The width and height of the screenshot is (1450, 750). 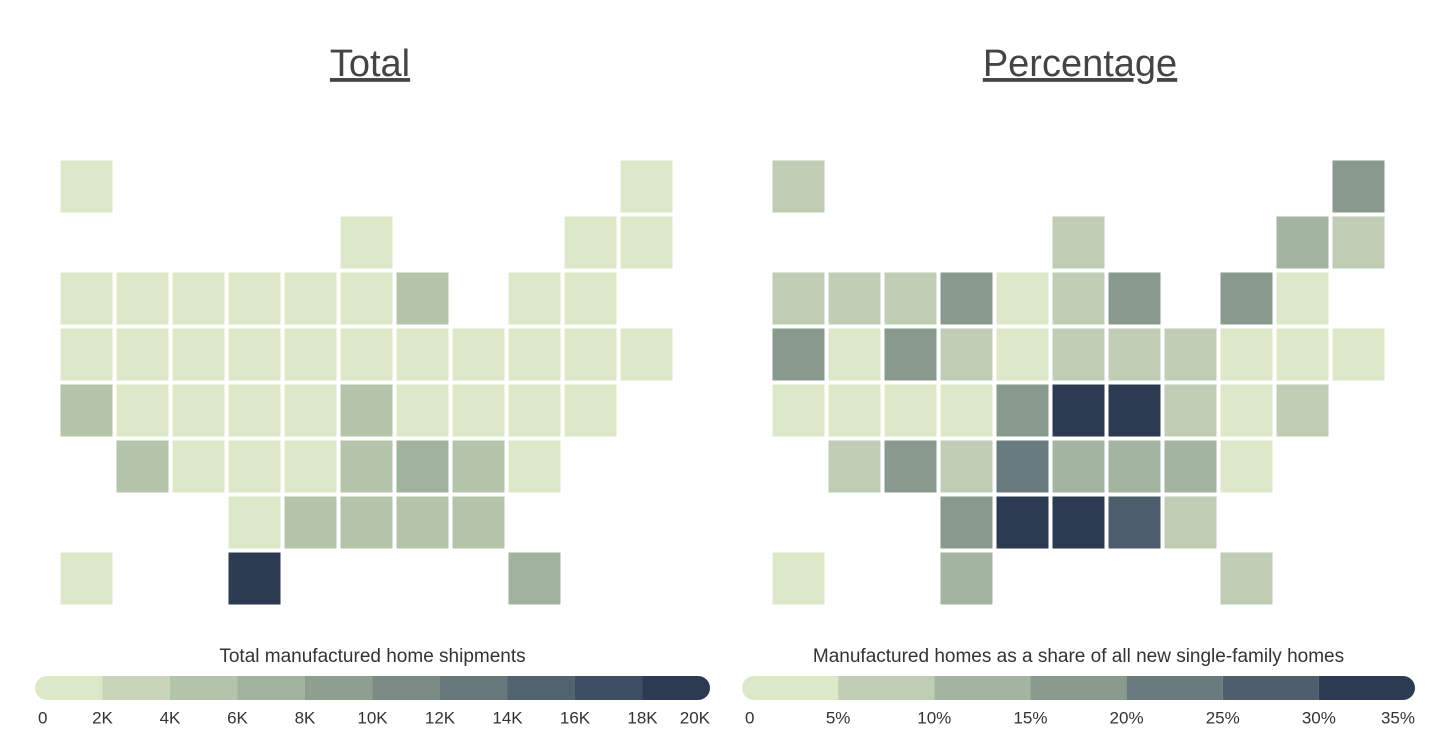 What do you see at coordinates (440, 717) in the screenshot?
I see `legend-tick-label: 12K` at bounding box center [440, 717].